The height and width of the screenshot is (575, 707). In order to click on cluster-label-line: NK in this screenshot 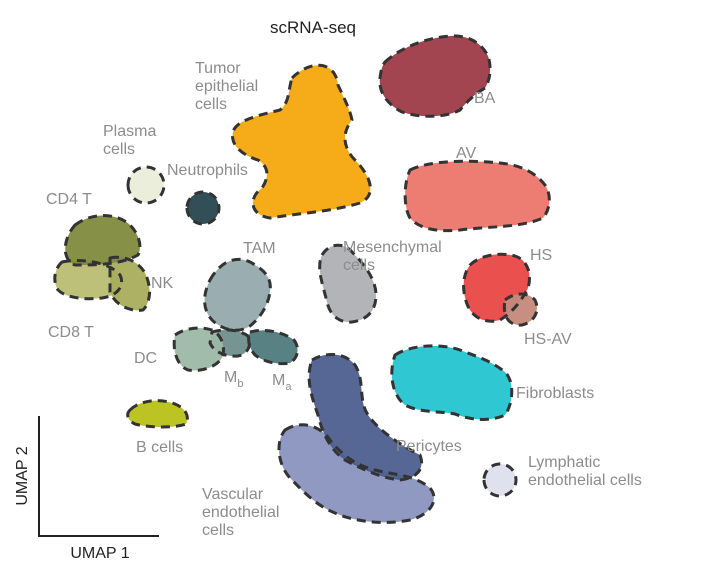, I will do `click(162, 283)`.